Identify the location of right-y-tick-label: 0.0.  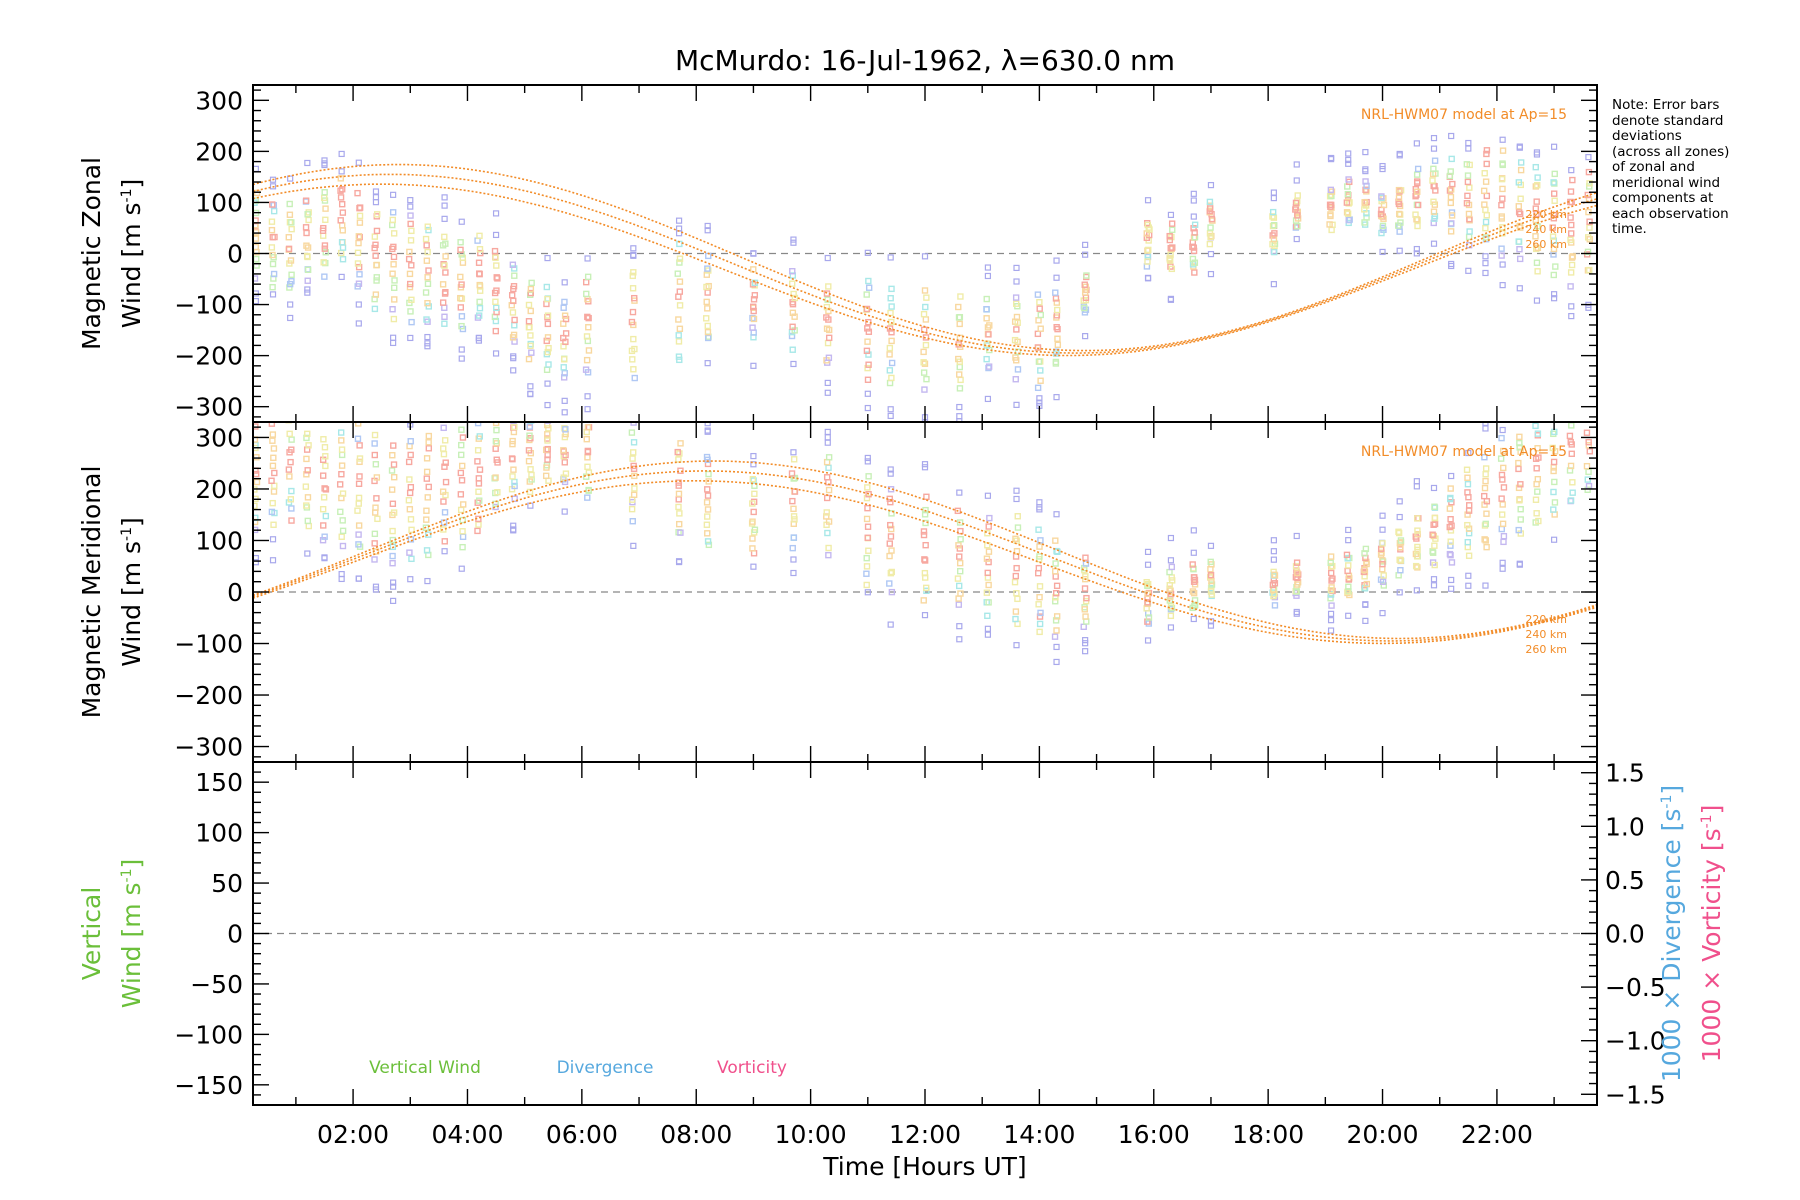
(1625, 934).